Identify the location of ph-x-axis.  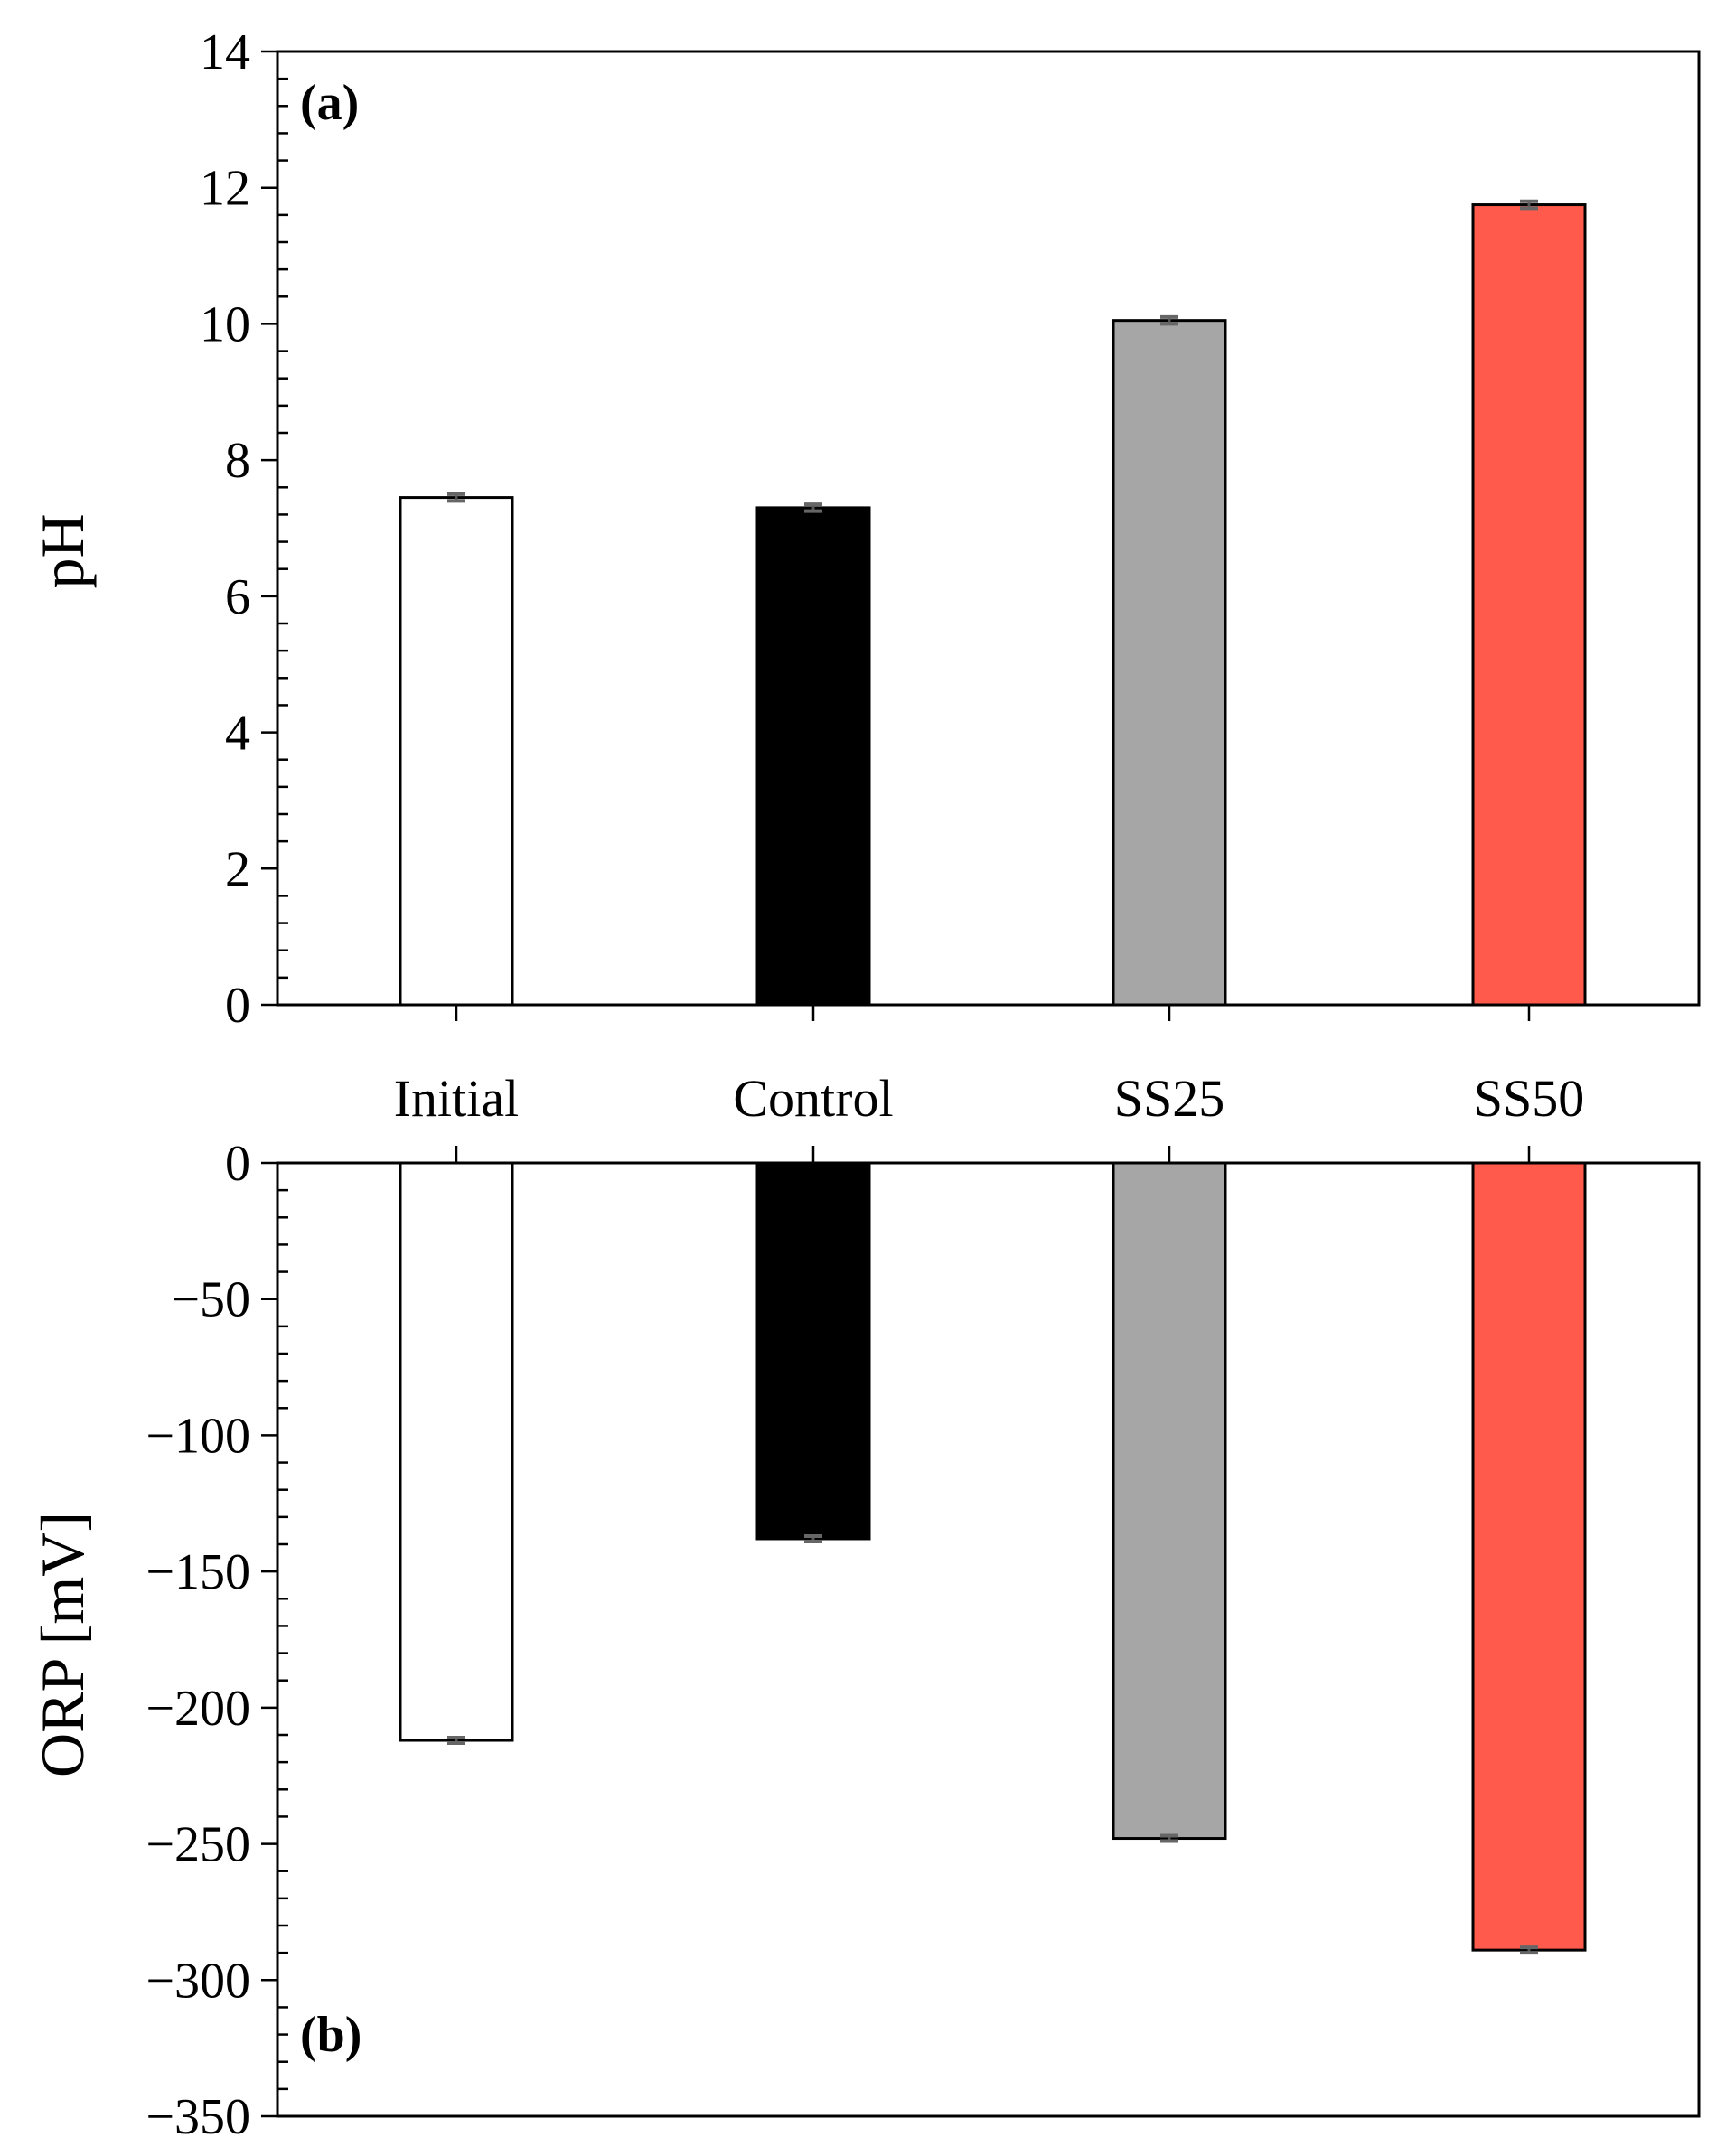
(988, 1083).